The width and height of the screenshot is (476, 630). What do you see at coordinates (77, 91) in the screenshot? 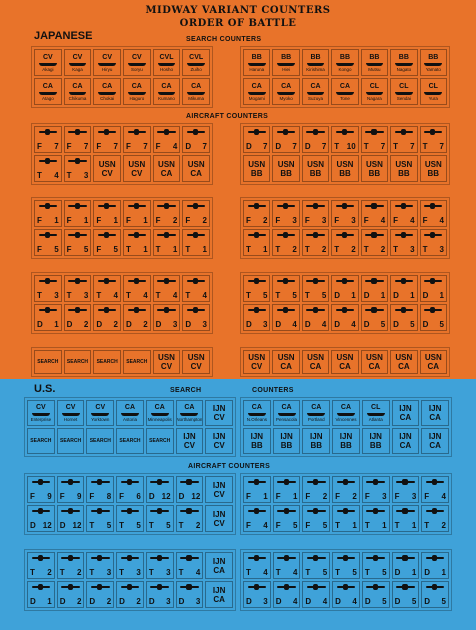
I see `ship-counter: CA Chikuma` at bounding box center [77, 91].